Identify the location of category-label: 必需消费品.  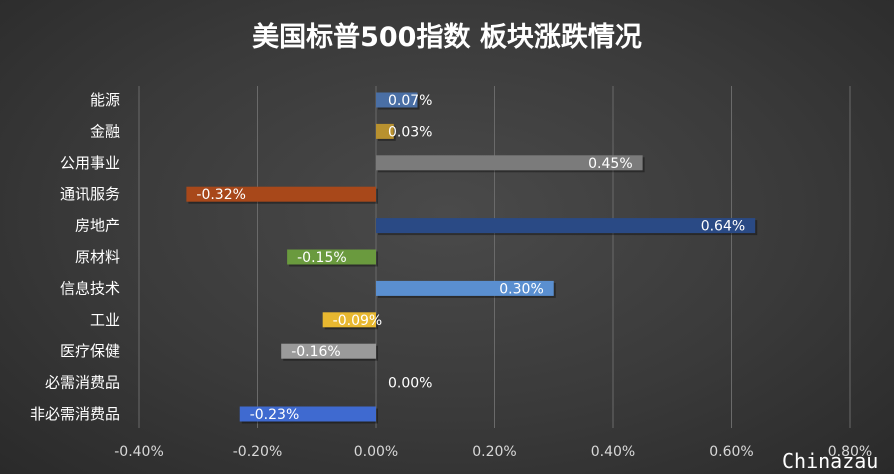
(82, 383).